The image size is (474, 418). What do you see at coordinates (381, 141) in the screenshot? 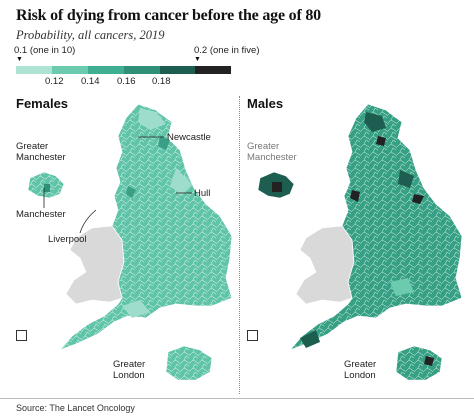
I see `males-black-district-newcastle` at bounding box center [381, 141].